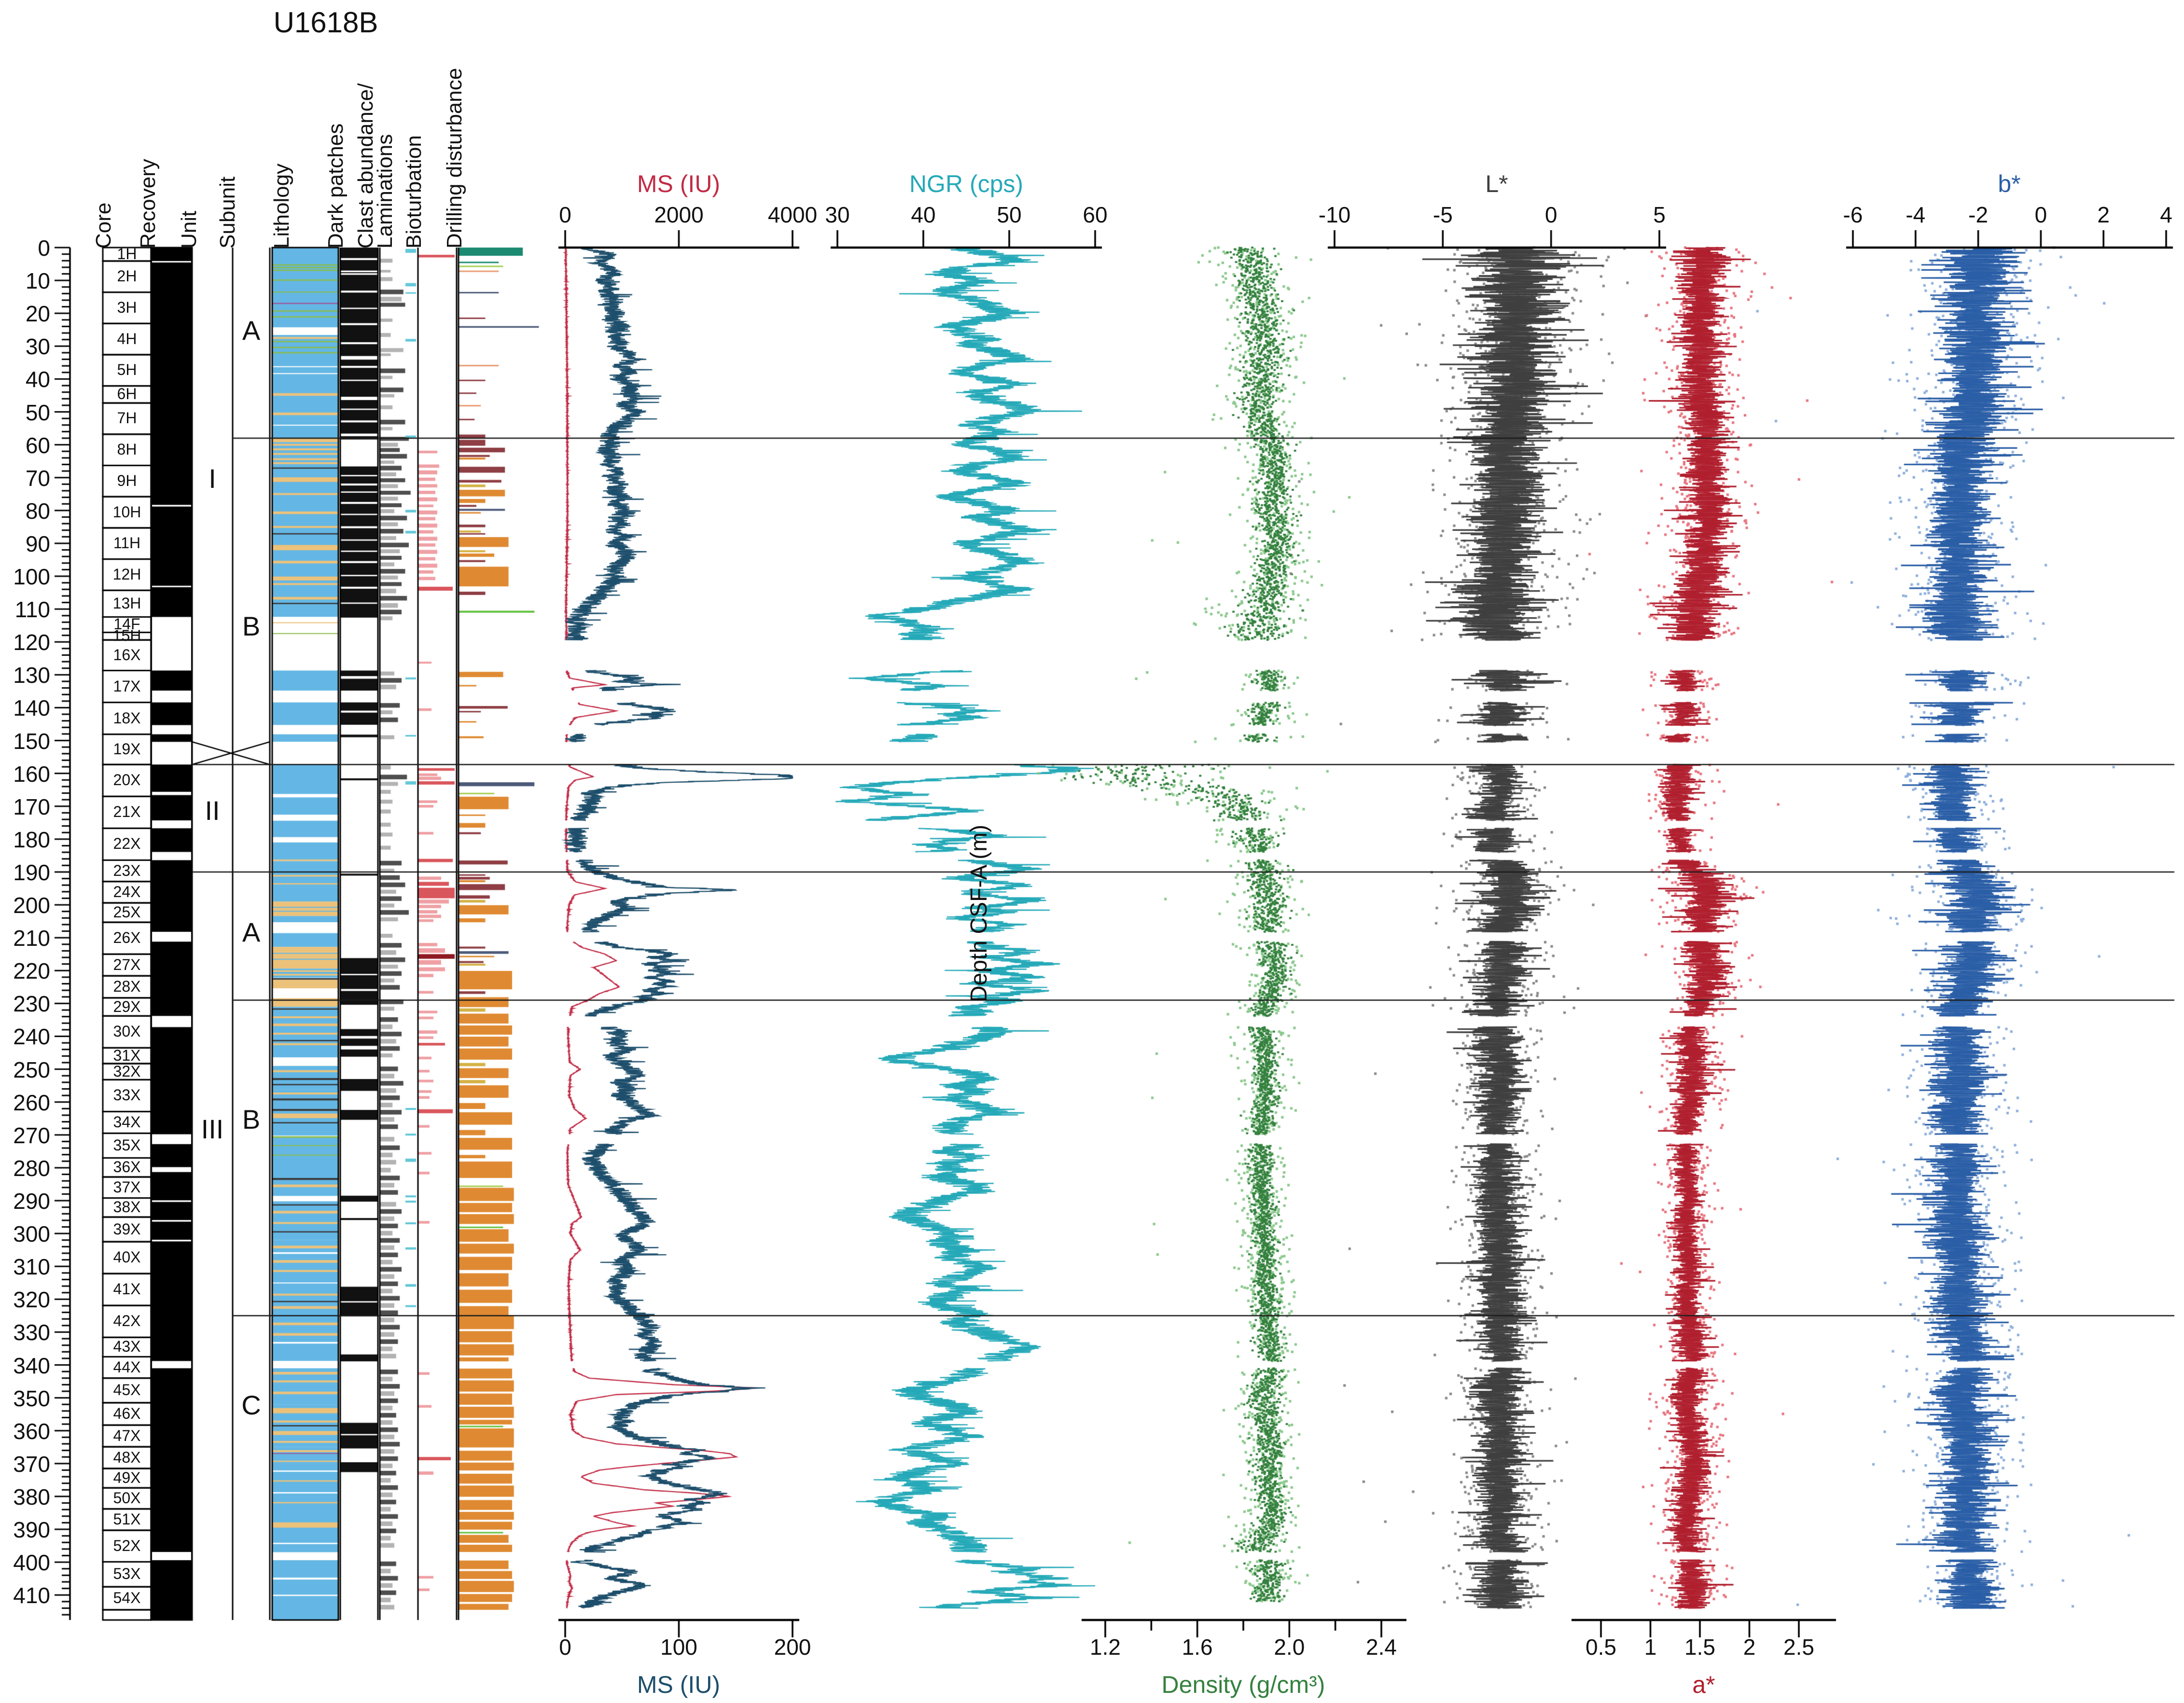 The width and height of the screenshot is (2184, 1703). Describe the element at coordinates (31, 1431) in the screenshot. I see `depth-tick-label: 360` at that location.